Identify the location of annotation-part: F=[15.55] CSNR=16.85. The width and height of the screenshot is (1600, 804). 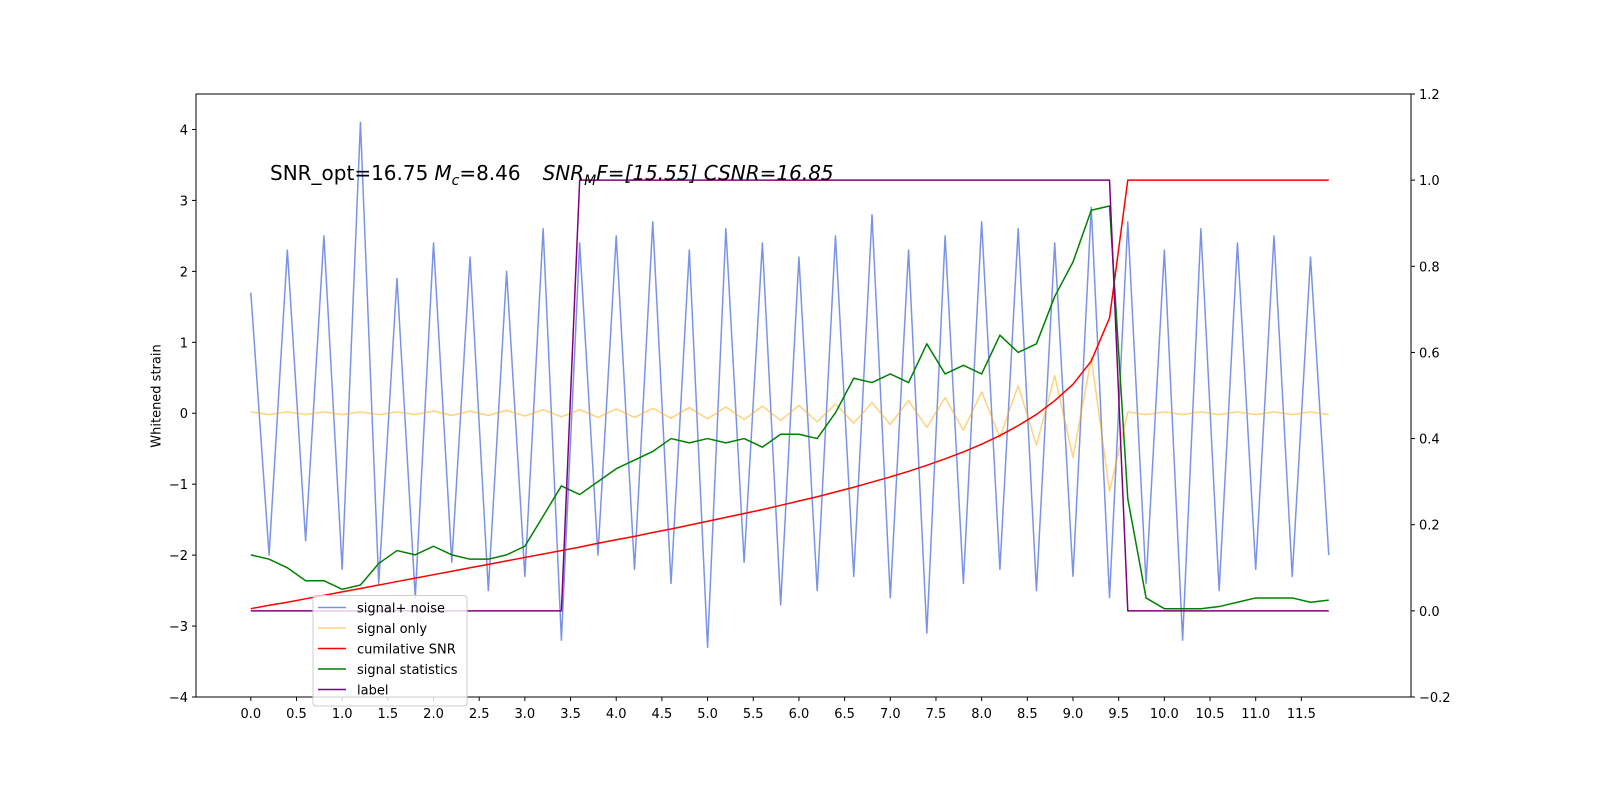
(714, 173).